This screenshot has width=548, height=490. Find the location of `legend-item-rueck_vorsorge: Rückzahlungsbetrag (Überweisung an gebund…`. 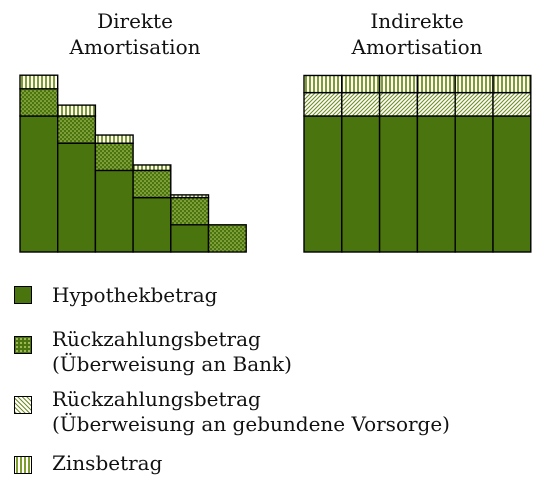

legend-item-rueck_vorsorge: Rückzahlungsbetrag (Überweisung an gebund… is located at coordinates (232, 412).